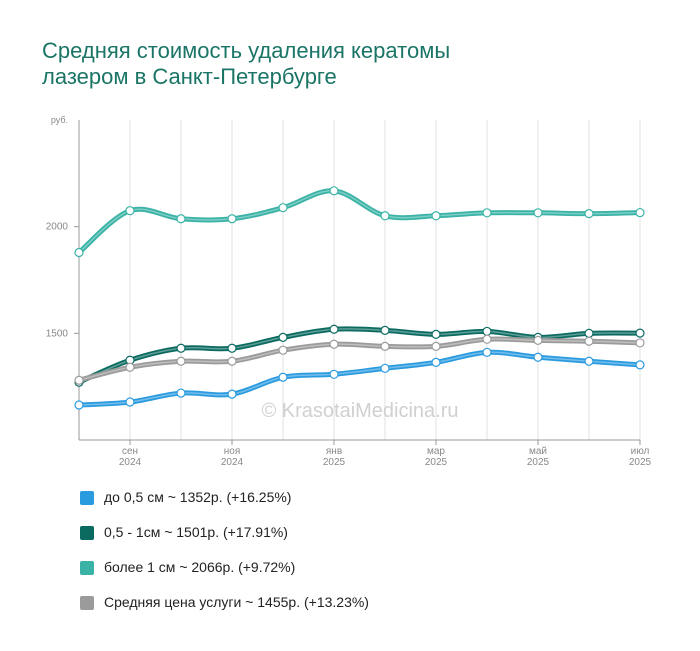  I want to click on legend-label: 0,5 - 1см ~ 1501р. (+17.91%), so click(196, 532).